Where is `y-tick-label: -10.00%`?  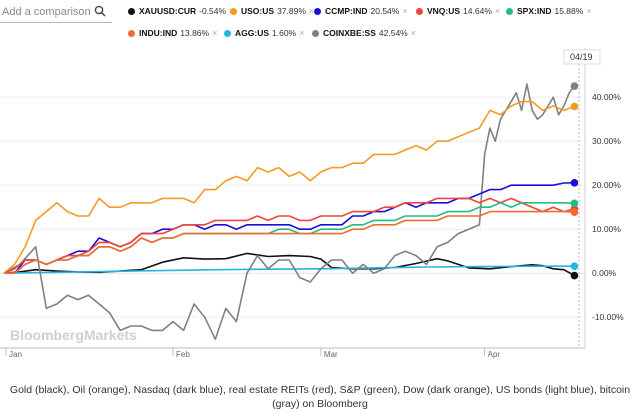 y-tick-label: -10.00% is located at coordinates (608, 317).